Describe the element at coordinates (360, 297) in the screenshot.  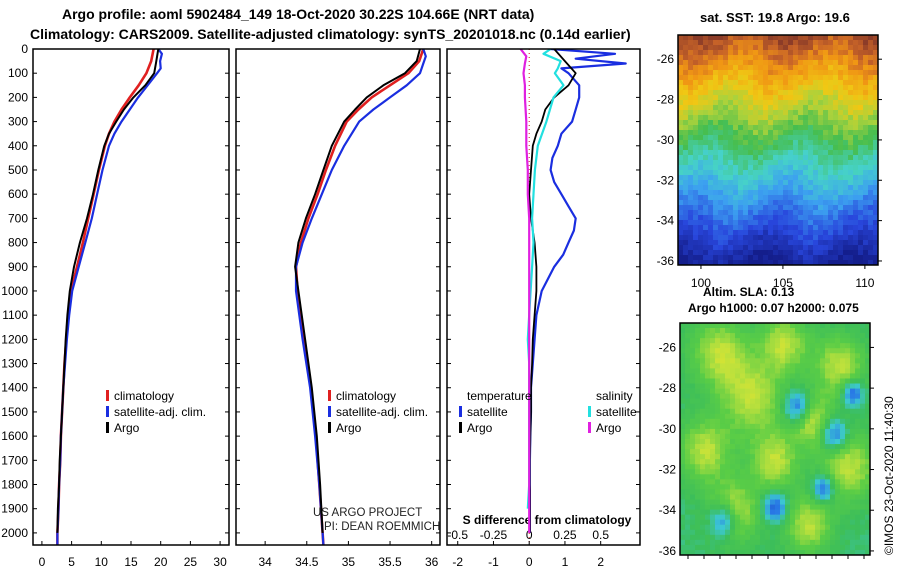
I see `sal-satellite-line` at that location.